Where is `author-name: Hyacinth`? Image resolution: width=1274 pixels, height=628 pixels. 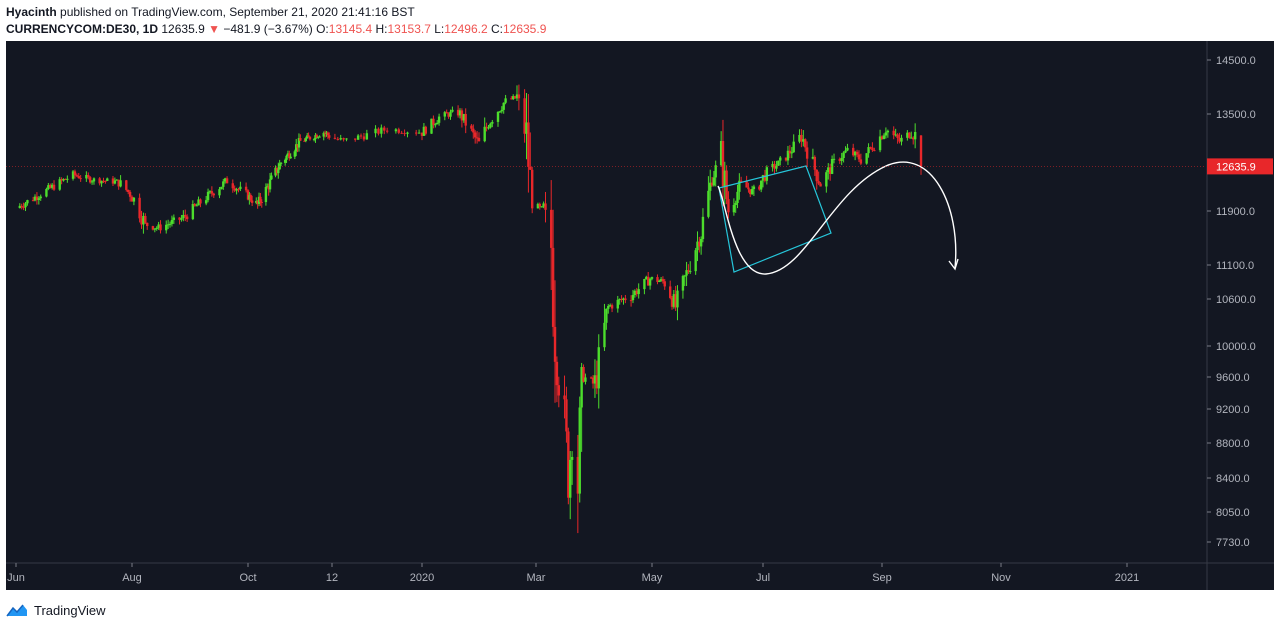
author-name: Hyacinth is located at coordinates (31, 12).